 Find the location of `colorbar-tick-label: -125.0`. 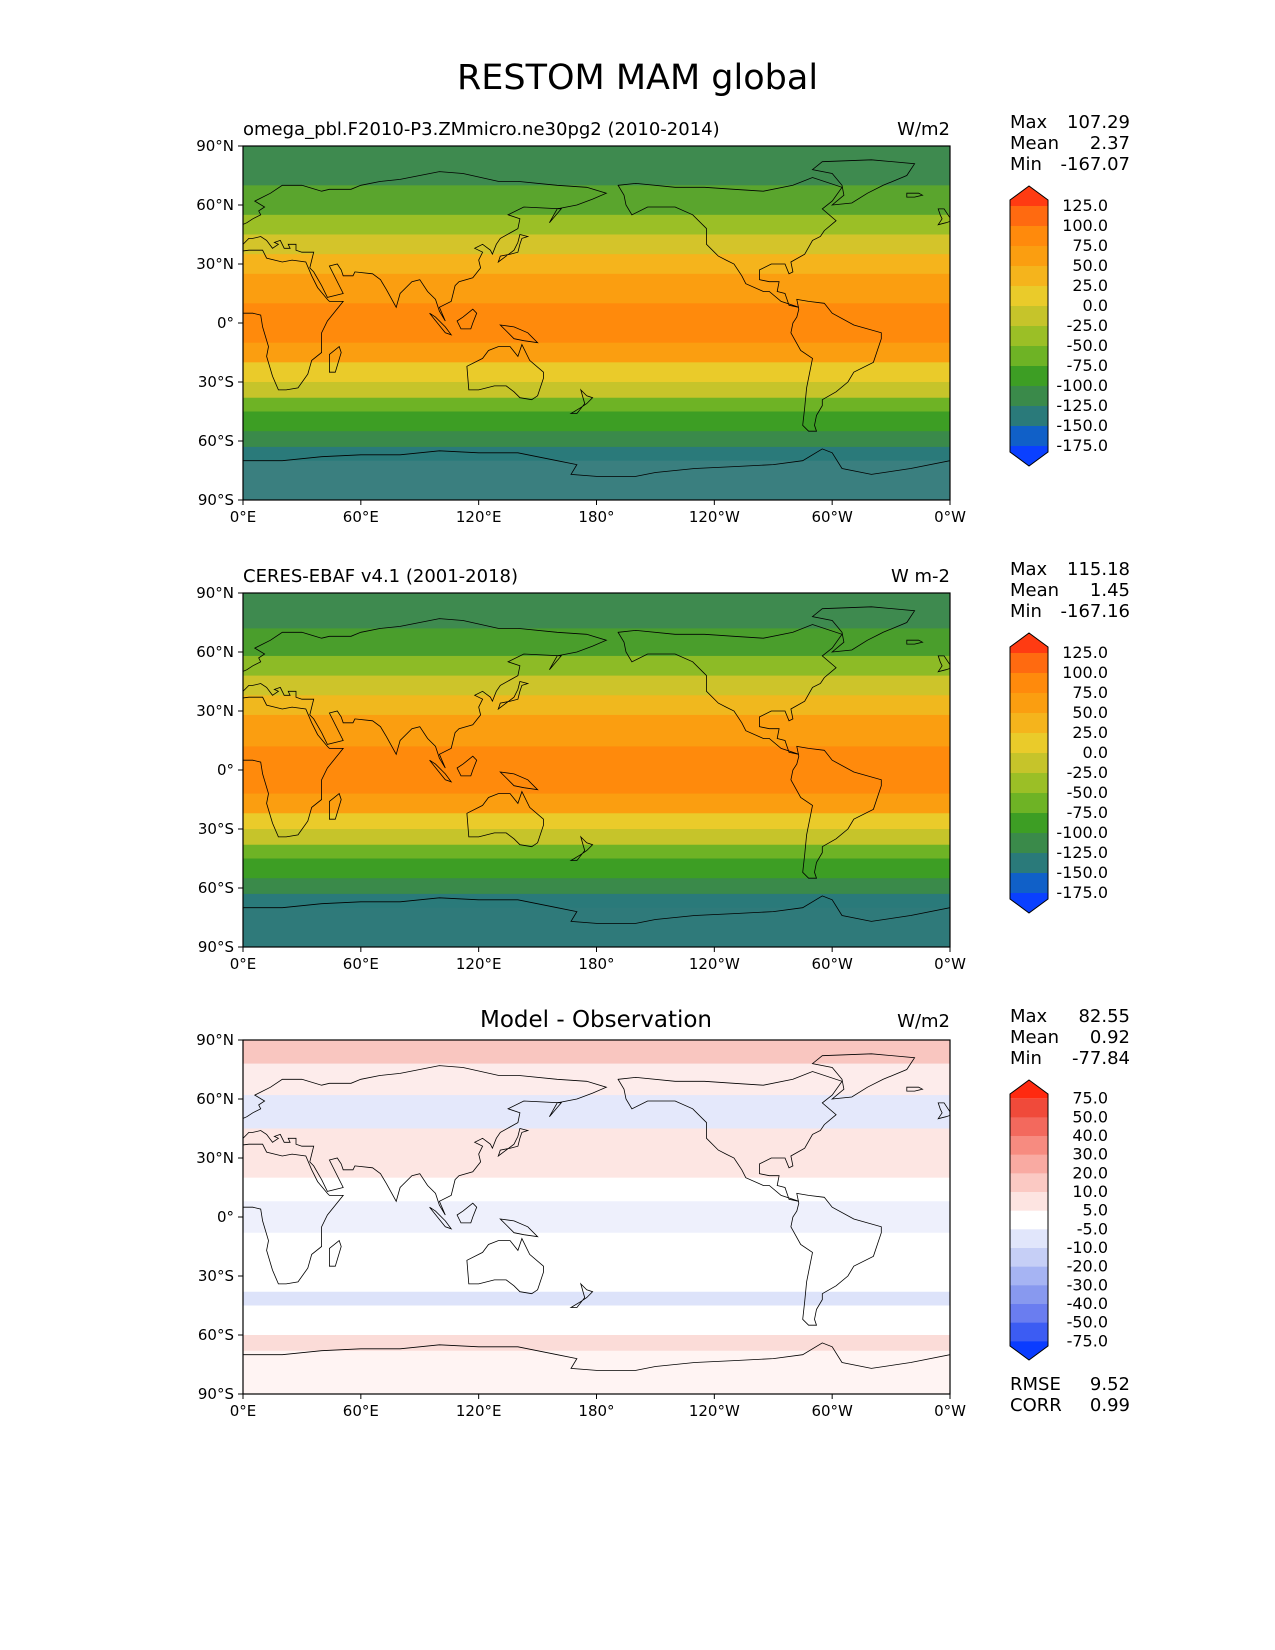

colorbar-tick-label: -125.0 is located at coordinates (1082, 405).